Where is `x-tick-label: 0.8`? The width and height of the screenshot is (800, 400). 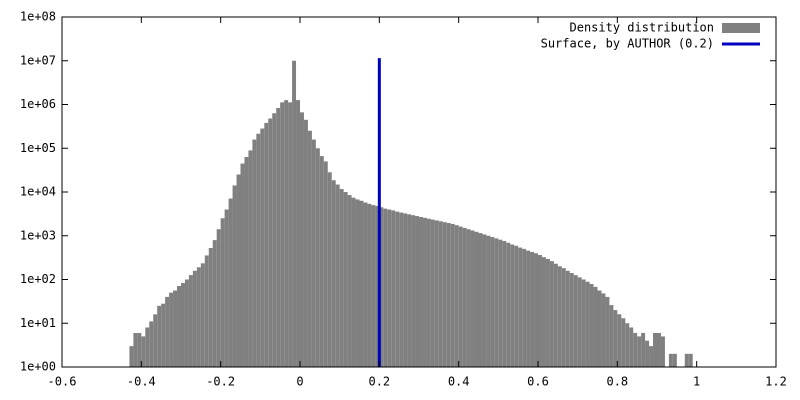 x-tick-label: 0.8 is located at coordinates (617, 382).